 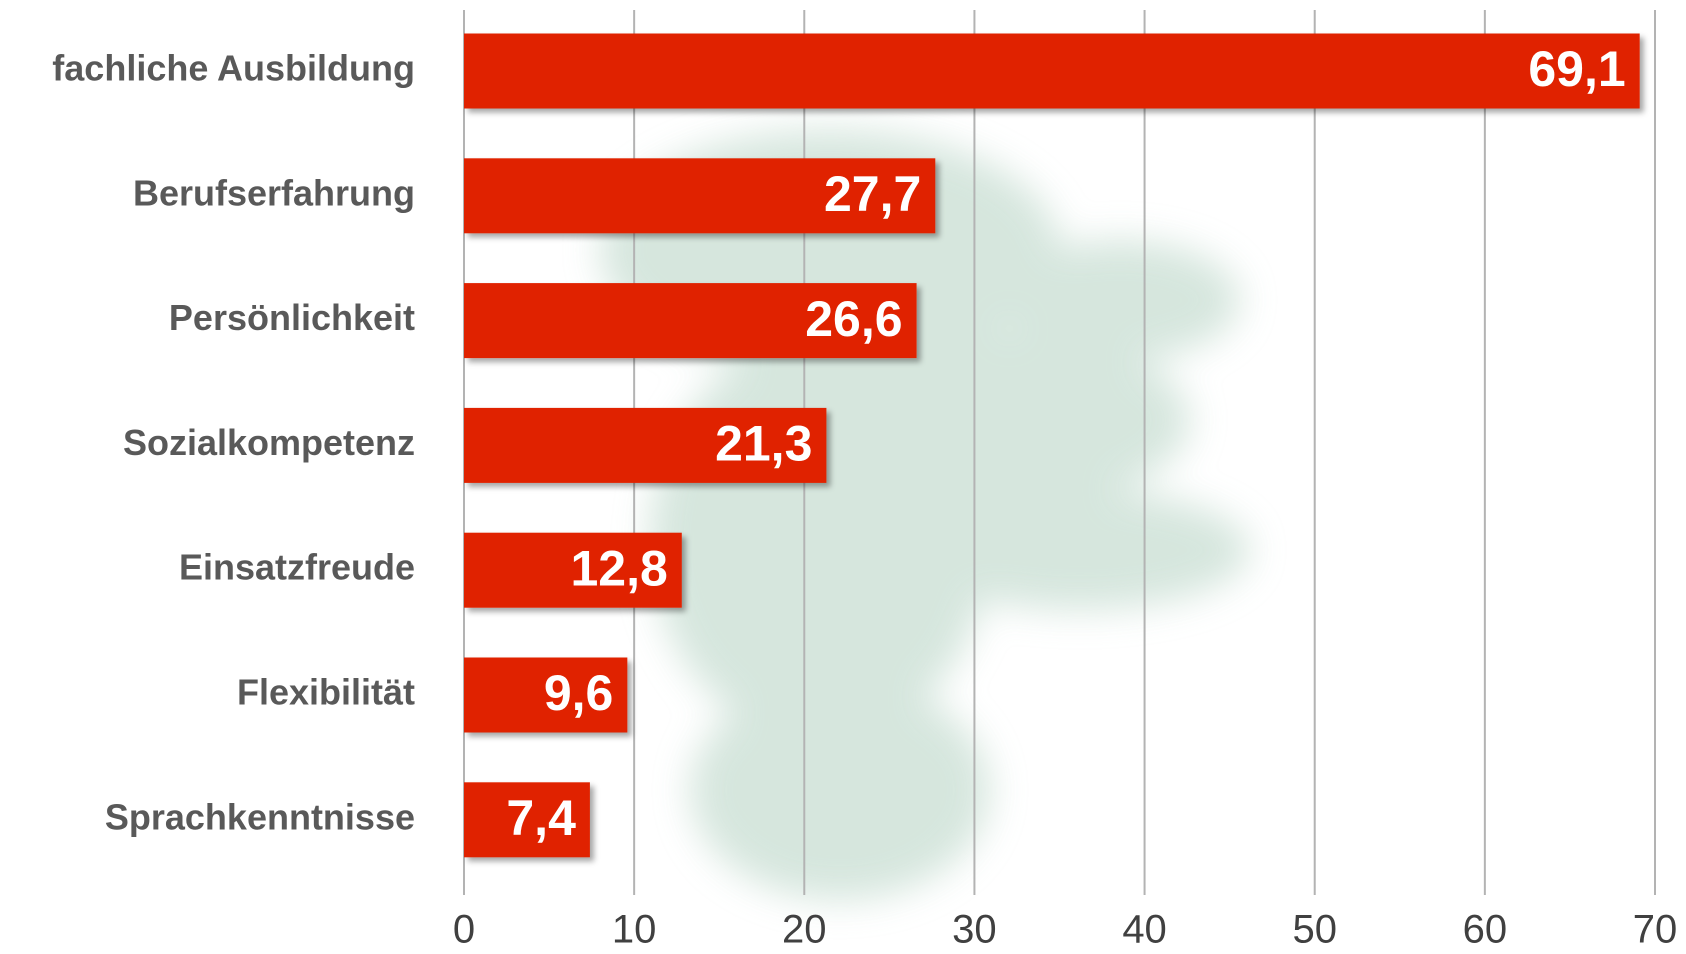 What do you see at coordinates (260, 816) in the screenshot?
I see `category-label: Sprachkenntnisse` at bounding box center [260, 816].